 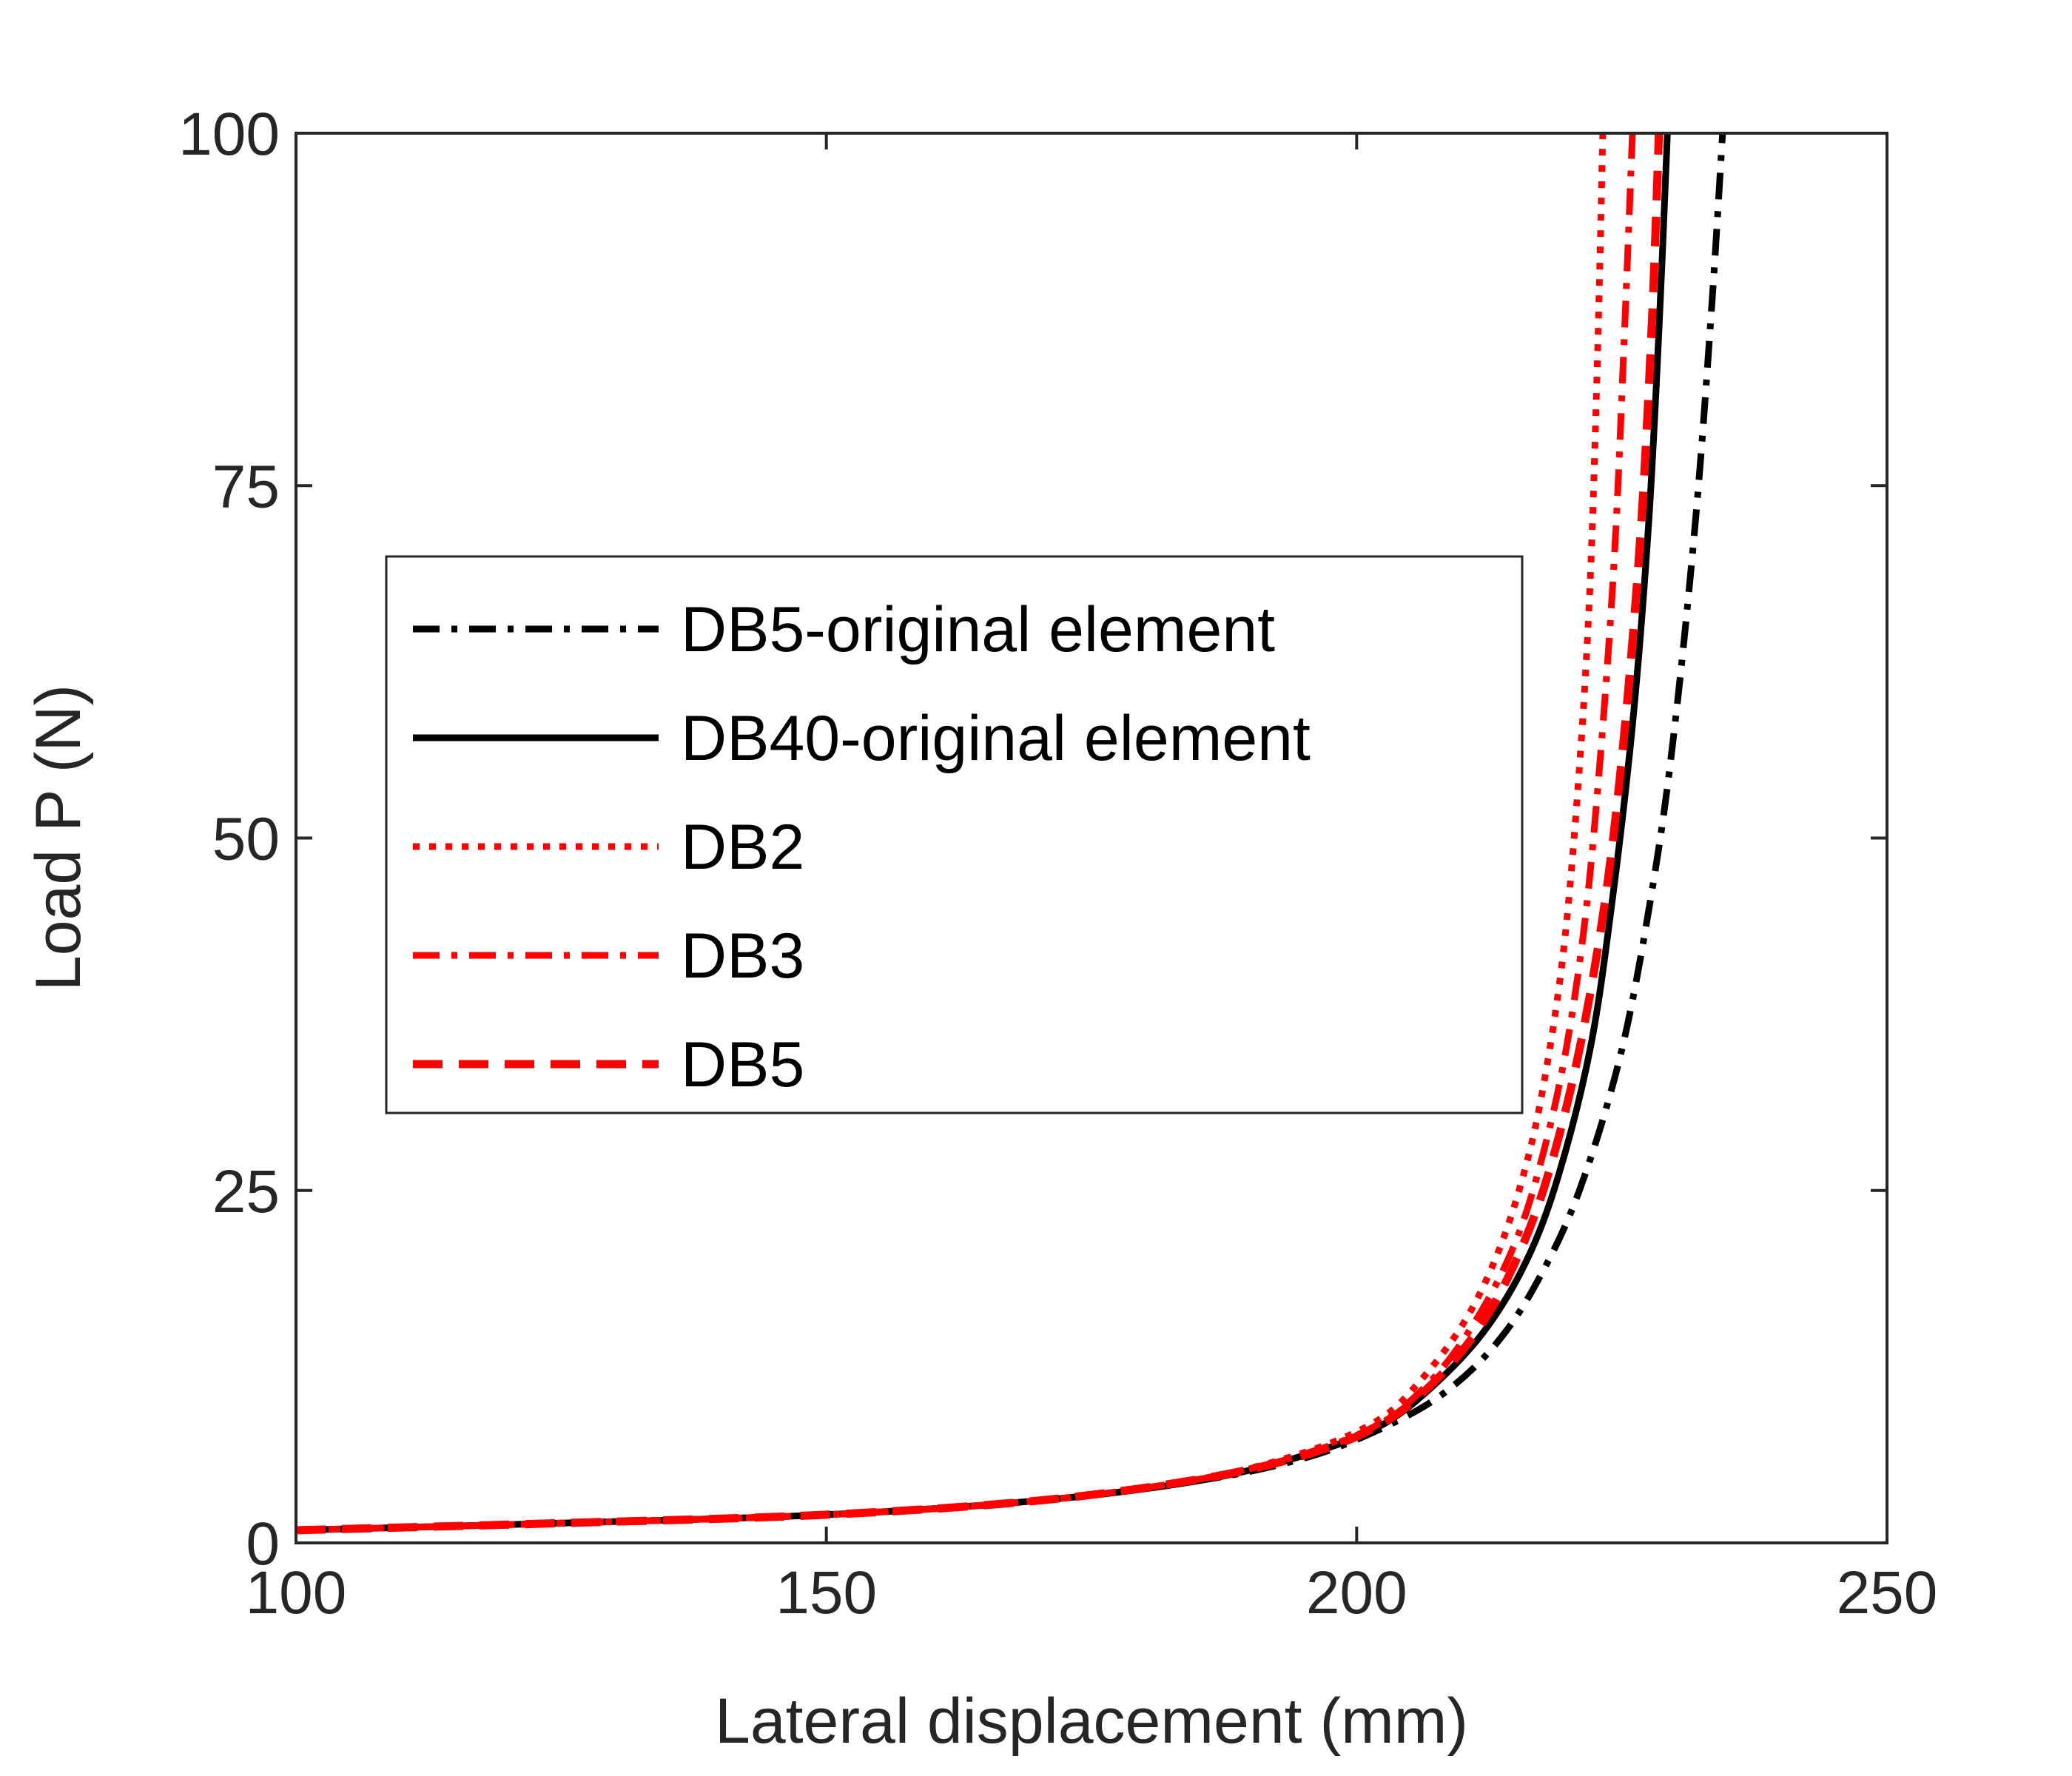 What do you see at coordinates (826, 1593) in the screenshot?
I see `x-tick-label-1: 150` at bounding box center [826, 1593].